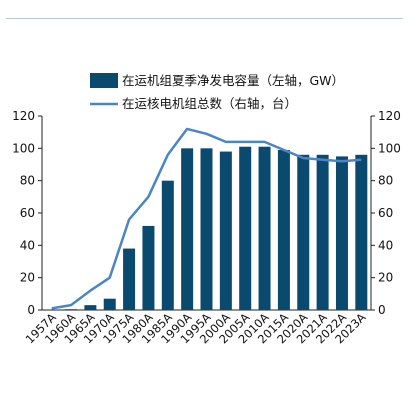  Describe the element at coordinates (148, 268) in the screenshot. I see `bar-1980A` at that location.